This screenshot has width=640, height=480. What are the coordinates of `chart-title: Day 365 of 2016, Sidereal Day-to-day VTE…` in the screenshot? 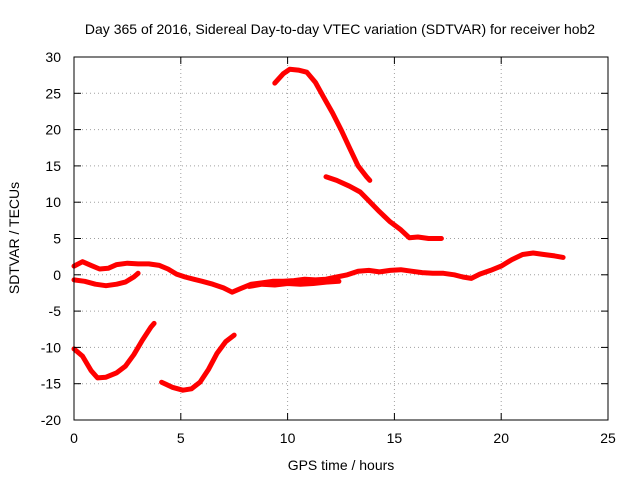 It's located at (340, 29).